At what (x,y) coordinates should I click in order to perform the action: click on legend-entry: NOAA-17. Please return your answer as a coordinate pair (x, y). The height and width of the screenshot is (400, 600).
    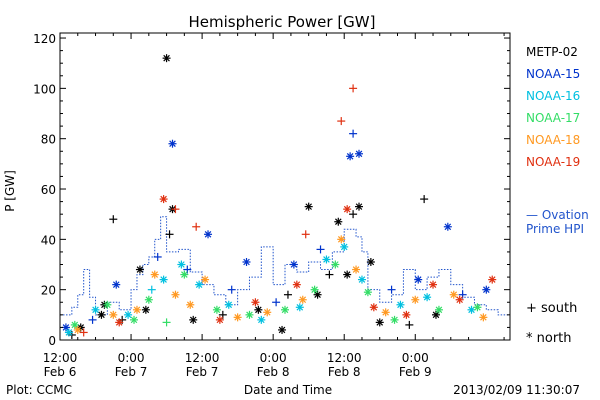
    Looking at the image, I should click on (553, 118).